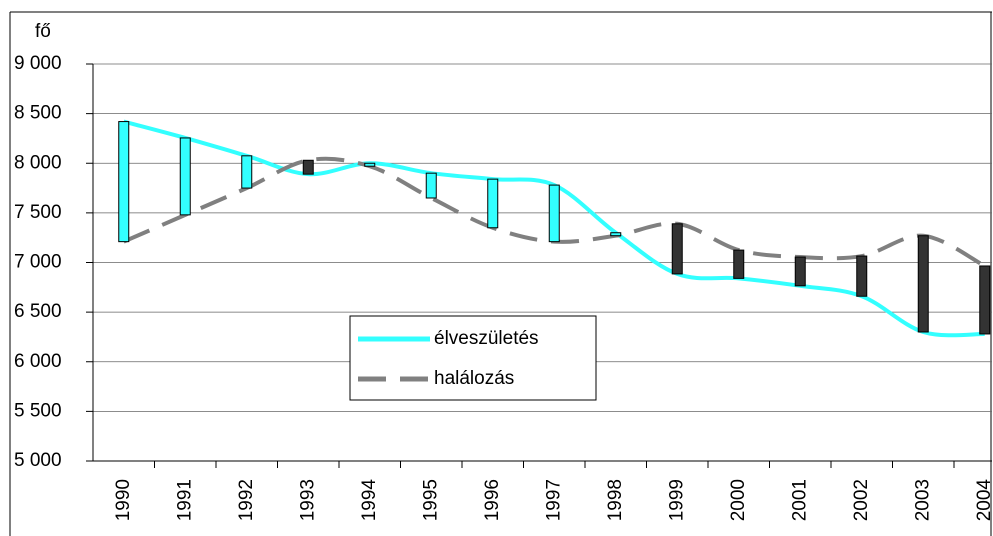 The height and width of the screenshot is (536, 993). What do you see at coordinates (38, 460) in the screenshot?
I see `y-tick-label: 5 000` at bounding box center [38, 460].